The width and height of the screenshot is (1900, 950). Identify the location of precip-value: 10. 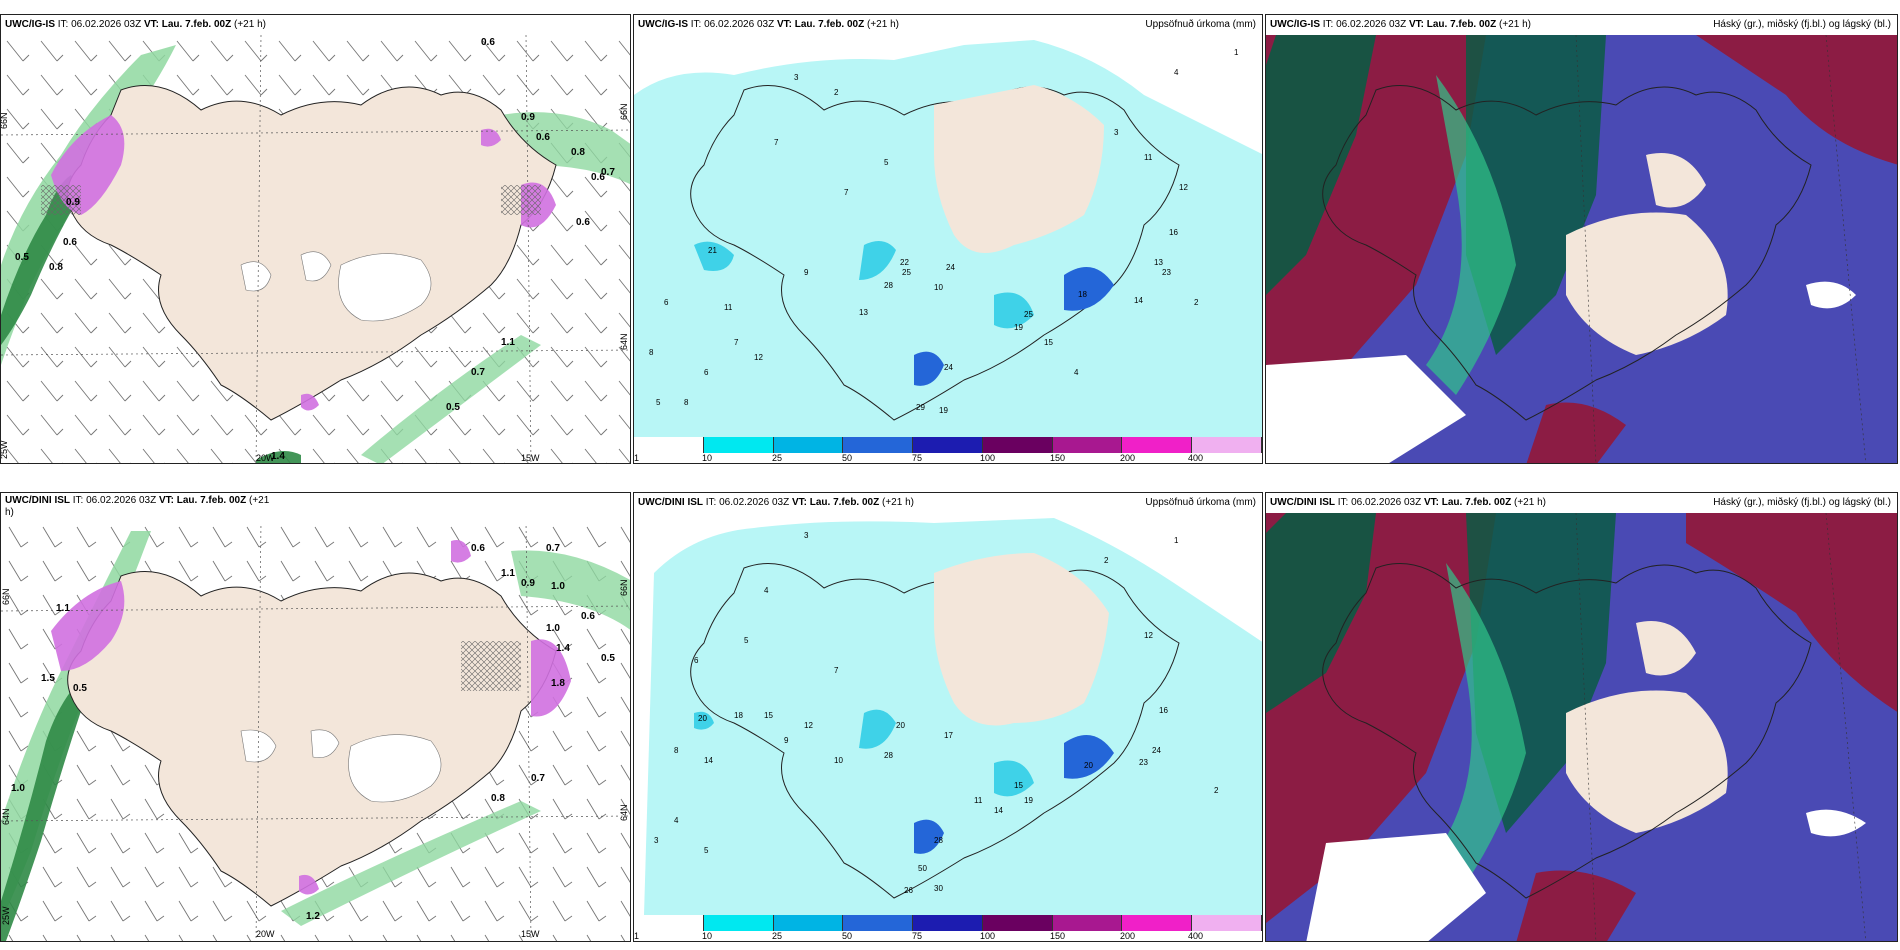
(838, 760).